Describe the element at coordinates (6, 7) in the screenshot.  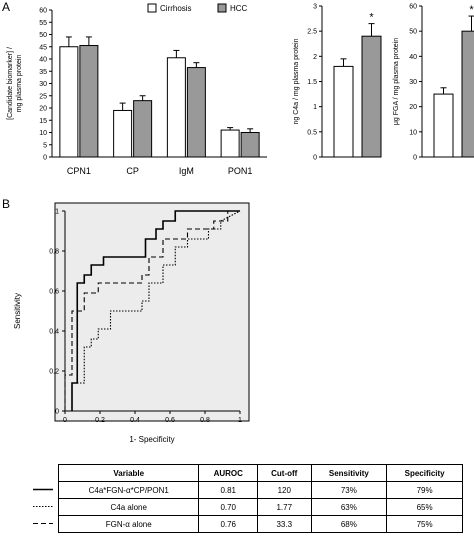
I see `panel-a-label: A` at that location.